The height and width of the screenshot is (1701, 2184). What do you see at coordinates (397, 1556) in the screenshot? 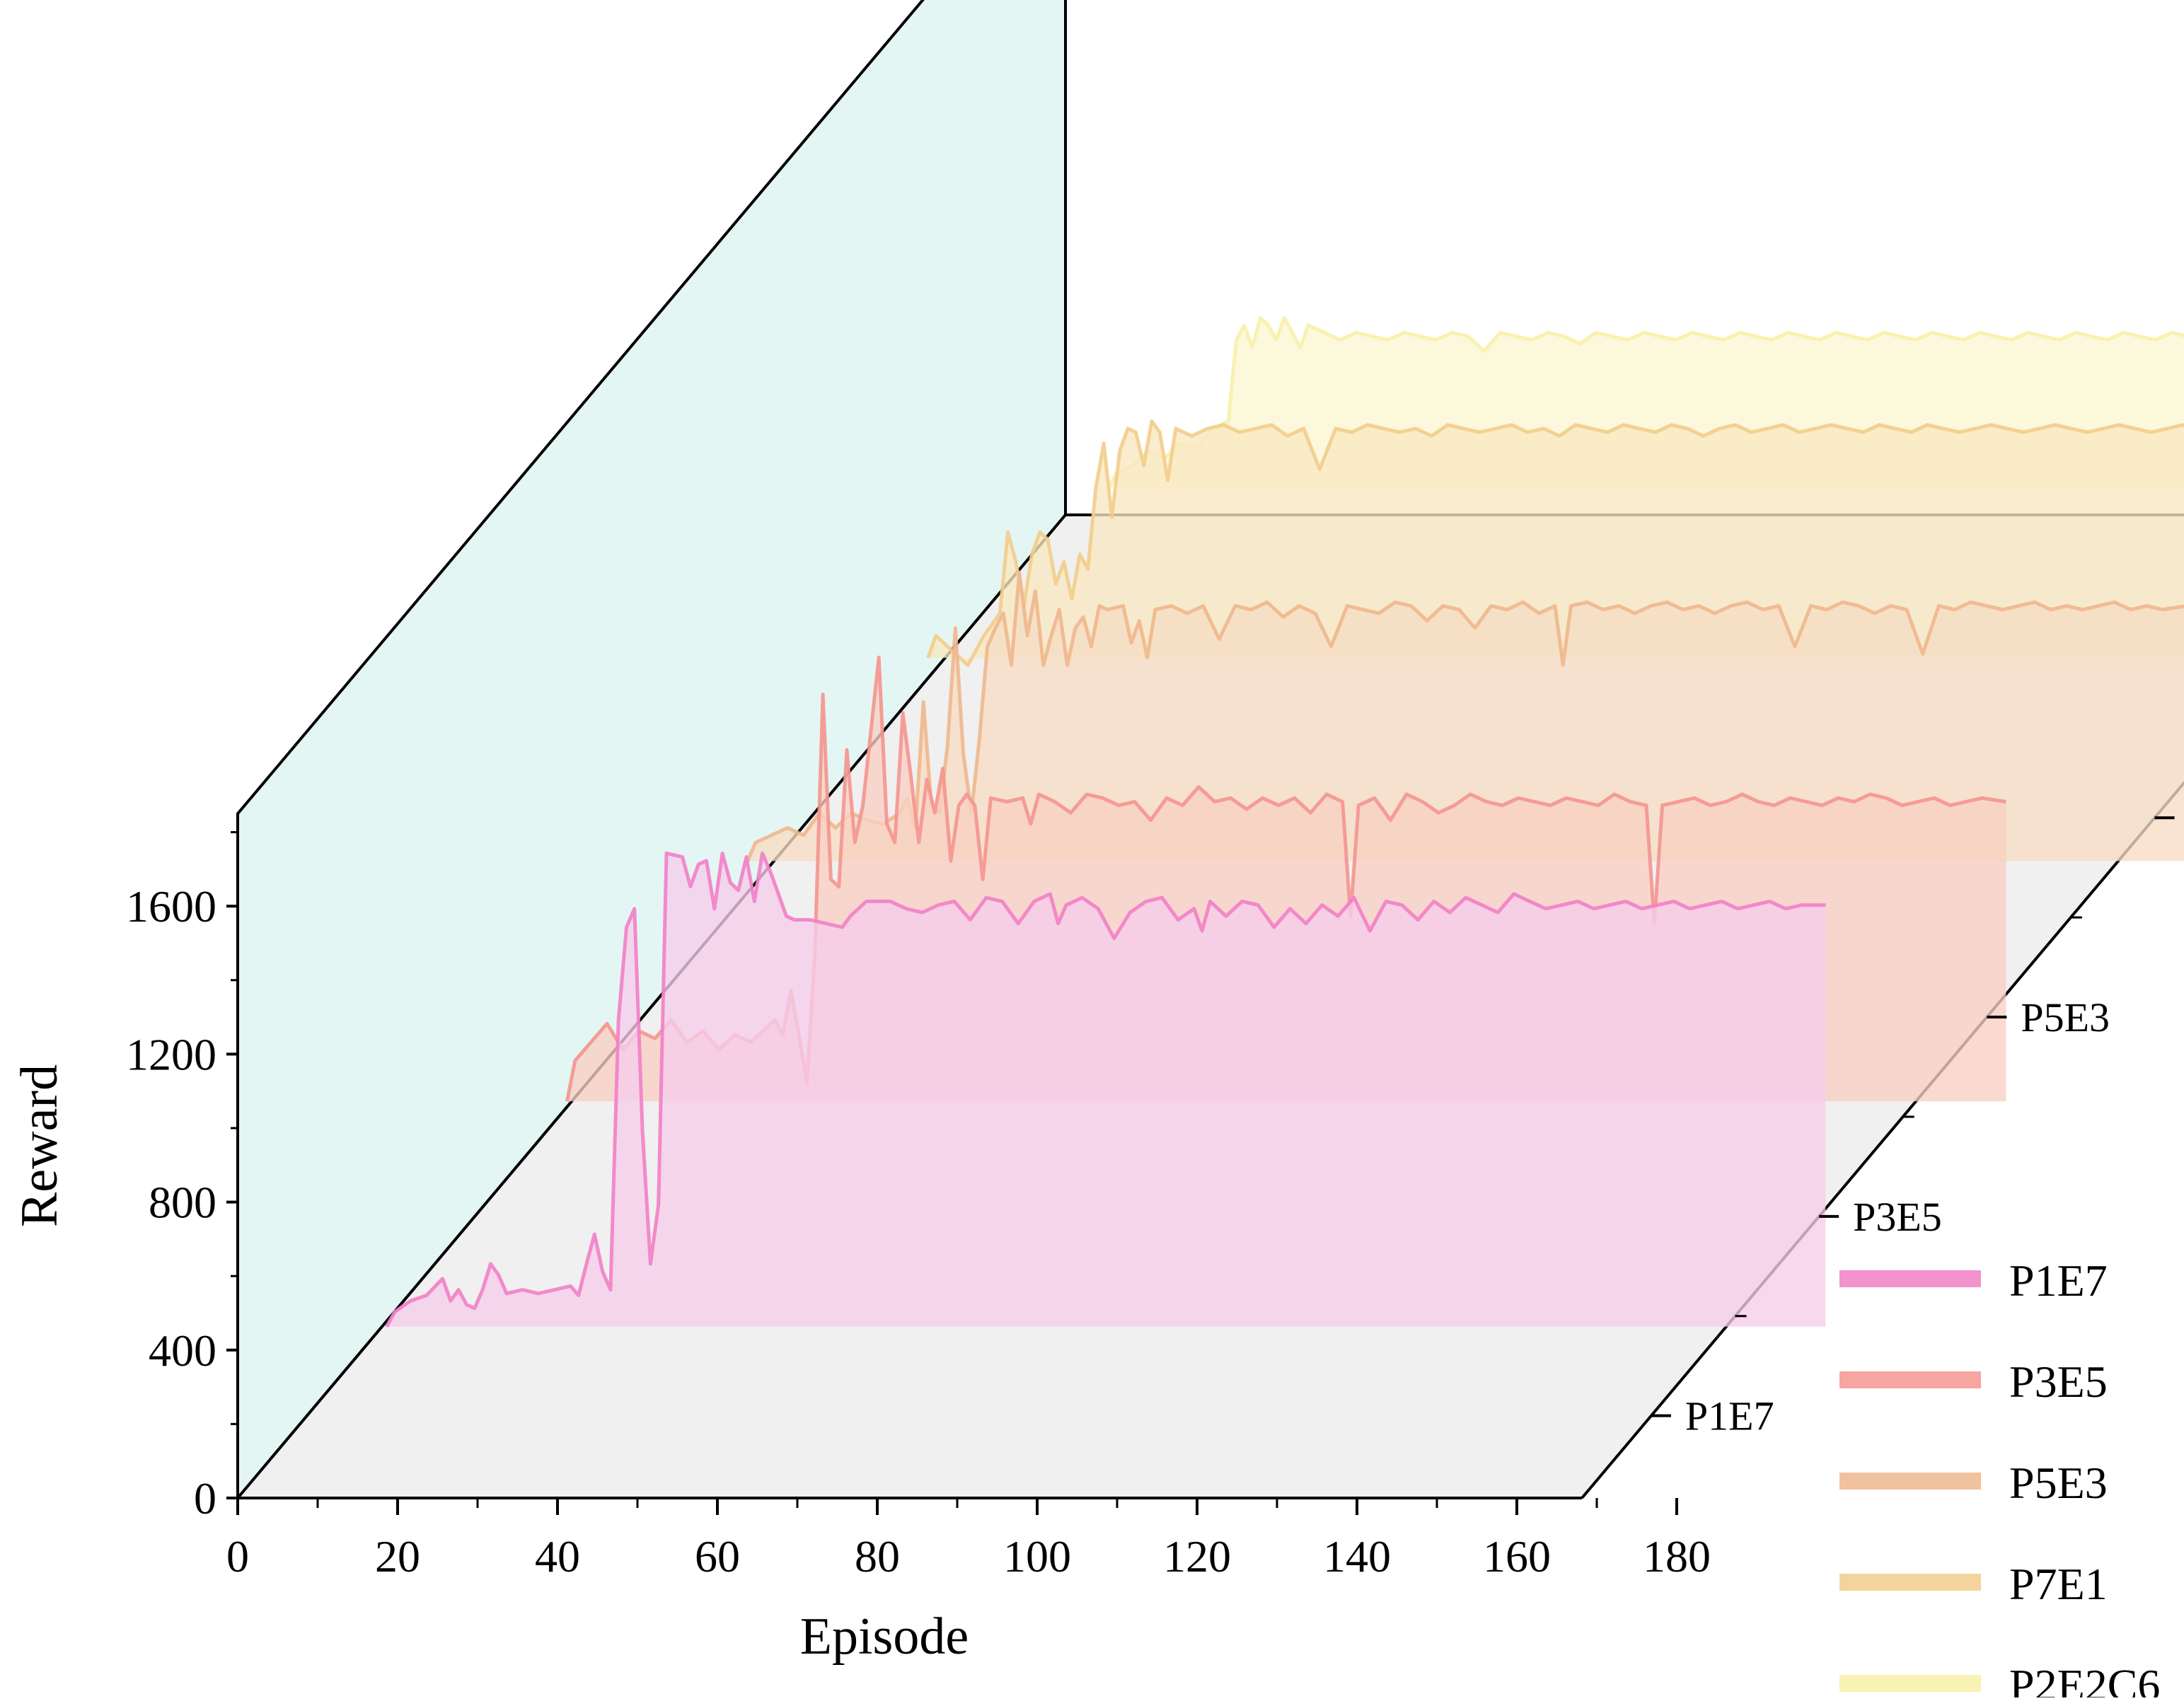
I see `x-tick-label: 20` at bounding box center [397, 1556].